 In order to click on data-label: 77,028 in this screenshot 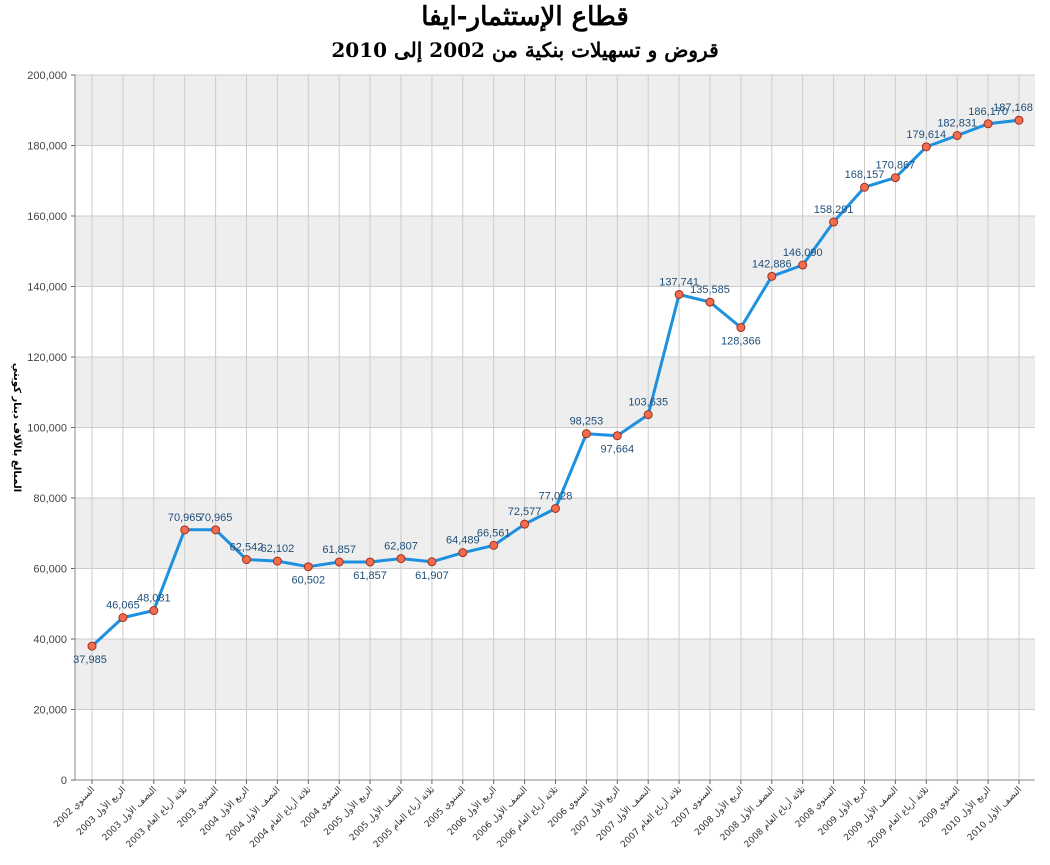, I will do `click(556, 496)`.